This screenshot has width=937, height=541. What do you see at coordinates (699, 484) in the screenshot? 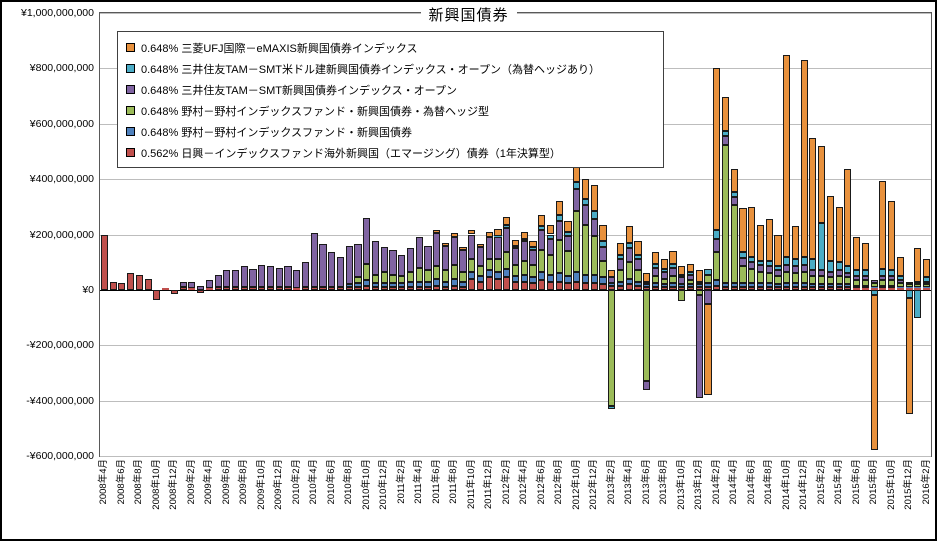
I see `x-axis-label: 2013年12月` at bounding box center [699, 484].